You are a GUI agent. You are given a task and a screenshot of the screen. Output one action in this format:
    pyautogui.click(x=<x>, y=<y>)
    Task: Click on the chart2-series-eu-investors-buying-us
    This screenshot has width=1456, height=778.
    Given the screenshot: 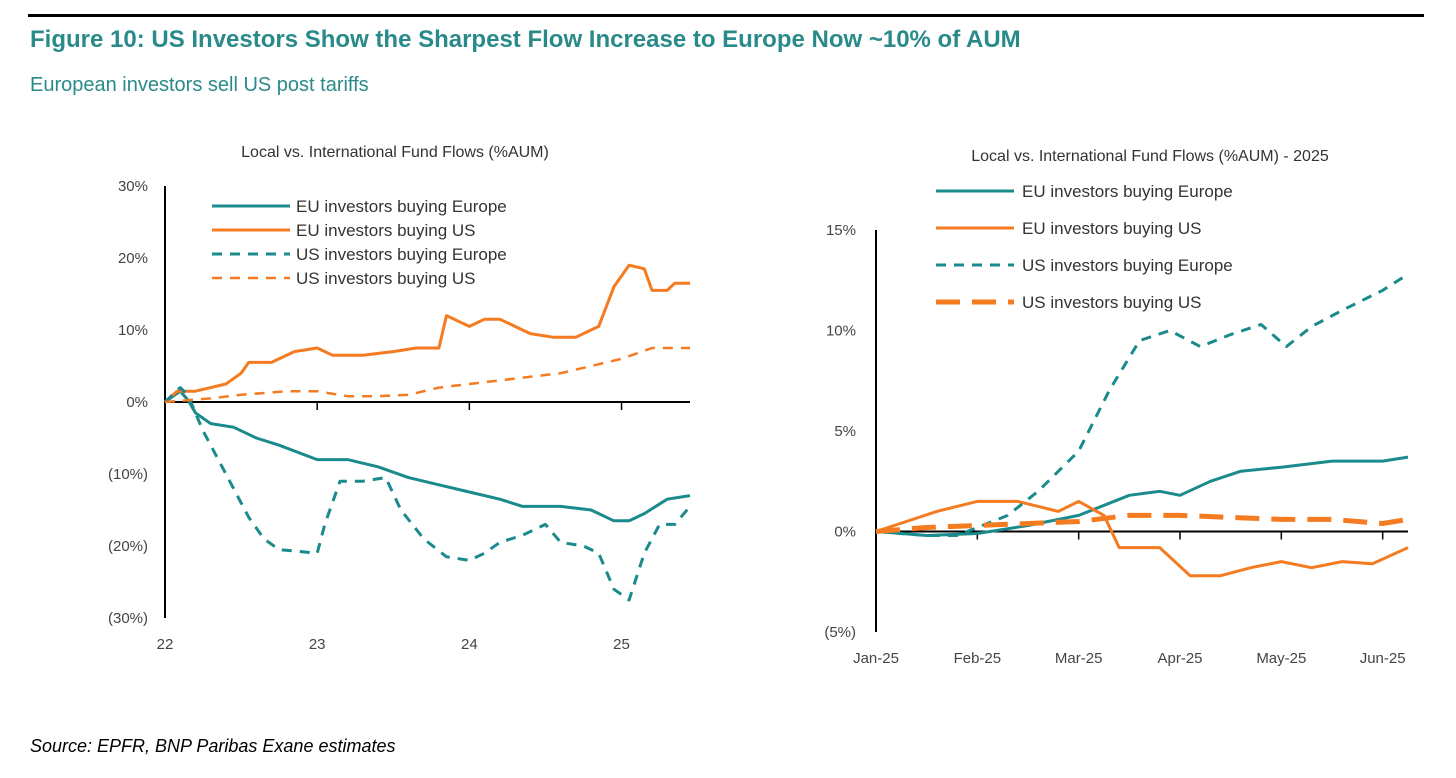 What is the action you would take?
    pyautogui.click(x=1142, y=538)
    